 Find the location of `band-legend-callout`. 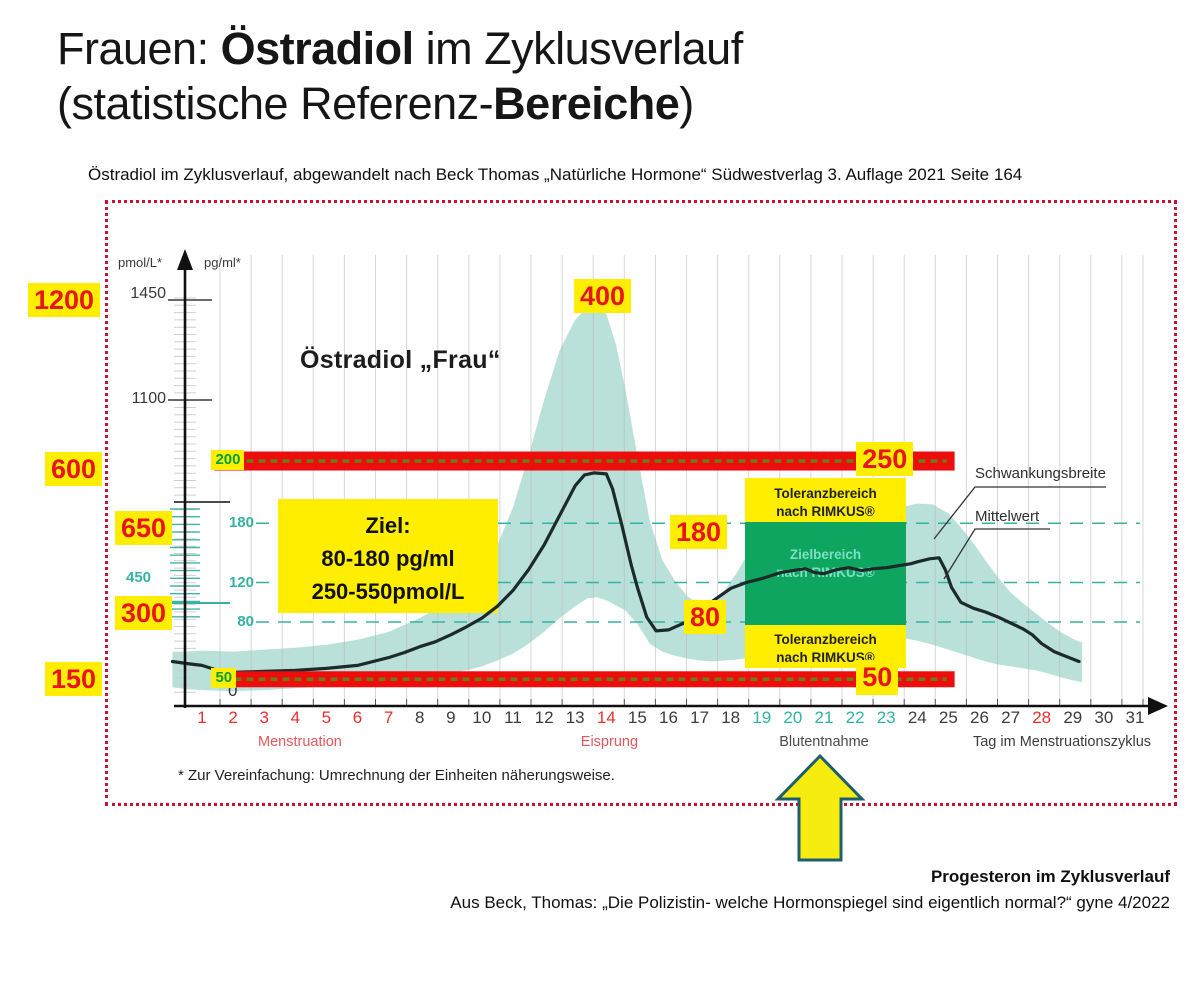

band-legend-callout is located at coordinates (1019, 513).